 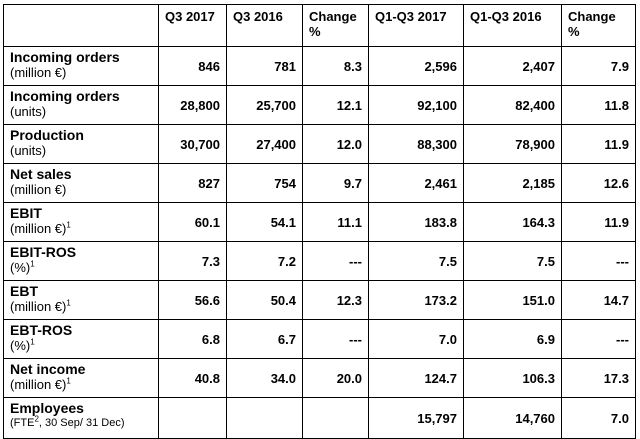 I want to click on row-label-cell: EBIT-ROS (%)1, so click(x=81, y=261).